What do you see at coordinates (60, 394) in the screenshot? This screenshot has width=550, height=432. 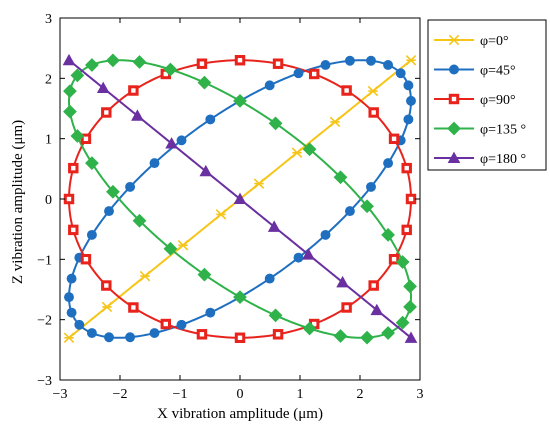 I see `x-tick-label: −3` at bounding box center [60, 394].